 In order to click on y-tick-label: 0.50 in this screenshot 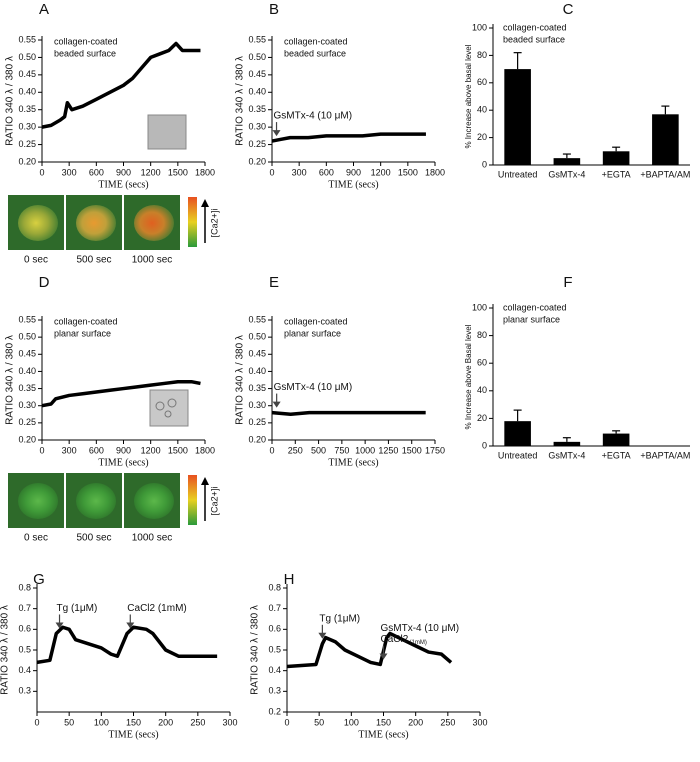, I will do `click(27, 337)`.